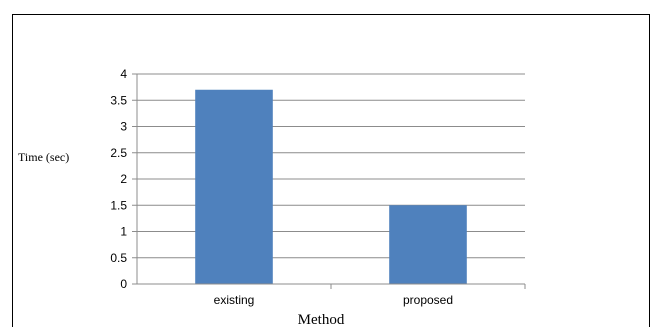 This screenshot has height=327, width=651. What do you see at coordinates (123, 127) in the screenshot?
I see `y-tick-label: 3` at bounding box center [123, 127].